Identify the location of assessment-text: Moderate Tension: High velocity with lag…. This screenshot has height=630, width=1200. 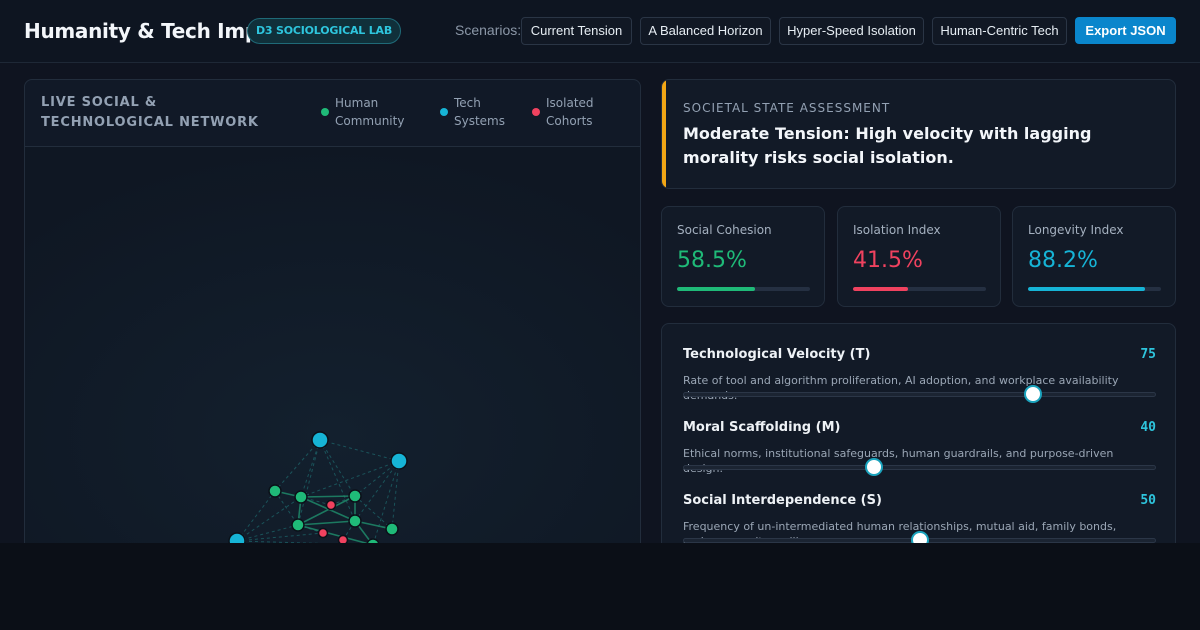
(887, 145).